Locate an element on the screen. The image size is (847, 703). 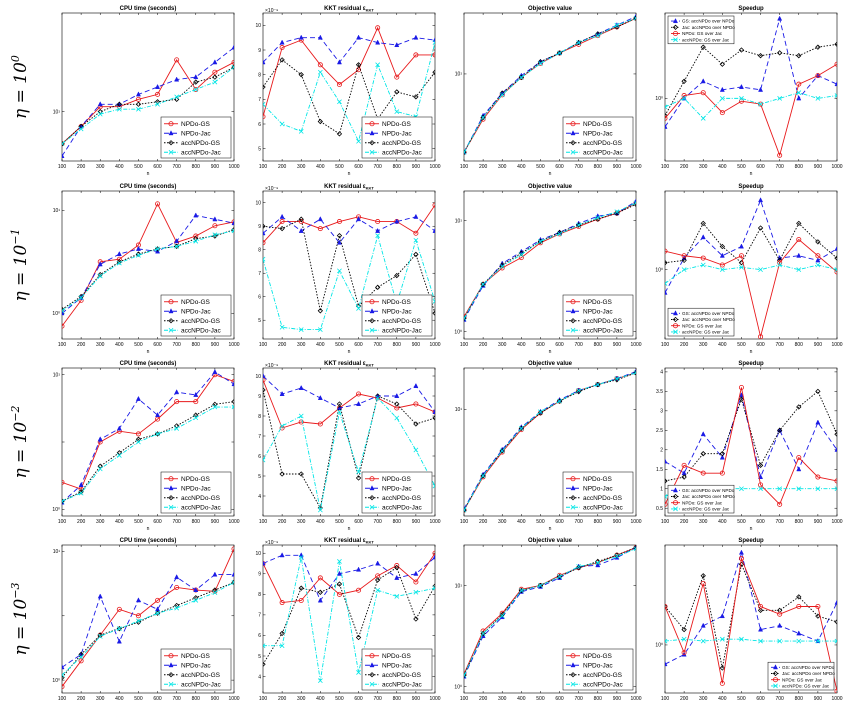
legend-label: Jac: accNPDo over NPDo is located at coordinates (708, 496).